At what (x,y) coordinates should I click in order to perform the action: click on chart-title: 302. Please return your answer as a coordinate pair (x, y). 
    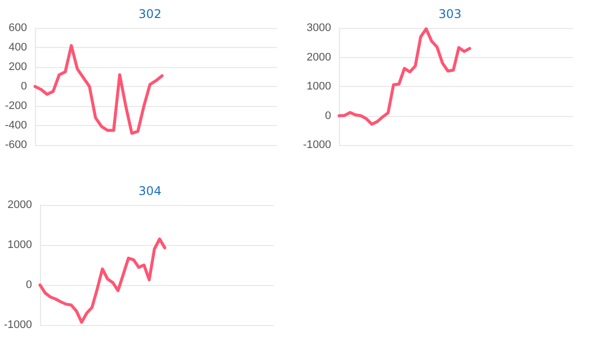
    Looking at the image, I should click on (150, 14).